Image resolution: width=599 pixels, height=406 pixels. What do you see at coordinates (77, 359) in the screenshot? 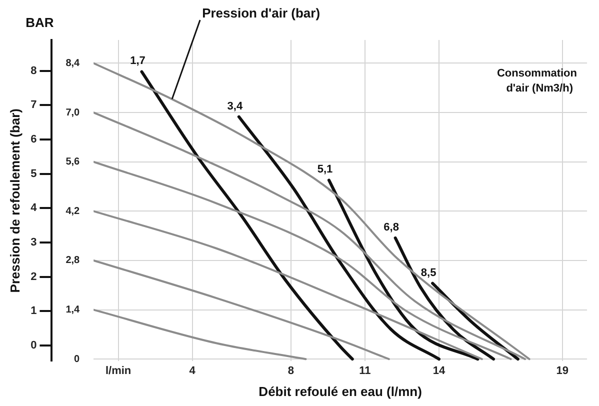
I see `y2-tick-label: 0` at bounding box center [77, 359].